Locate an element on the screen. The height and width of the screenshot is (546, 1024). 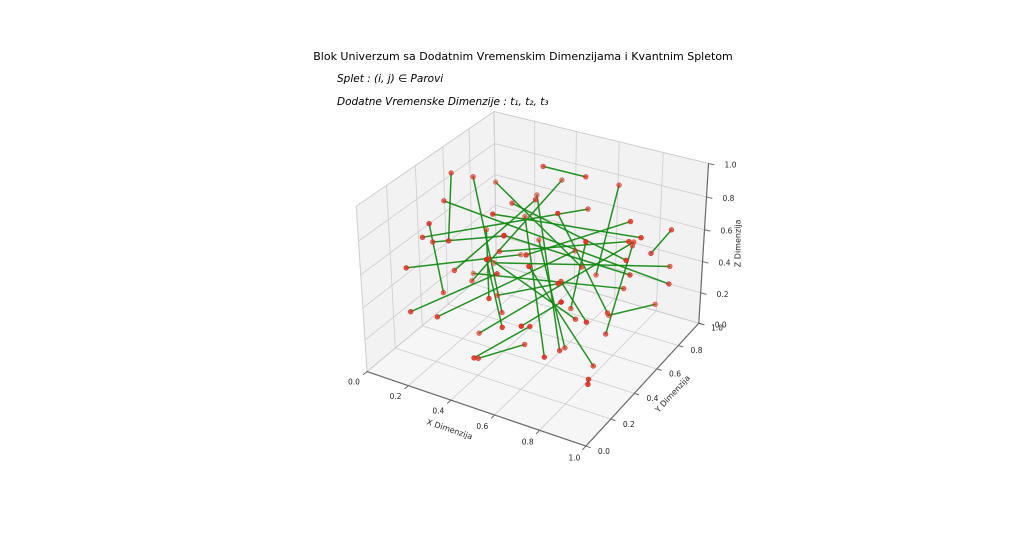
y-tick-label: 0.8 is located at coordinates (697, 350).